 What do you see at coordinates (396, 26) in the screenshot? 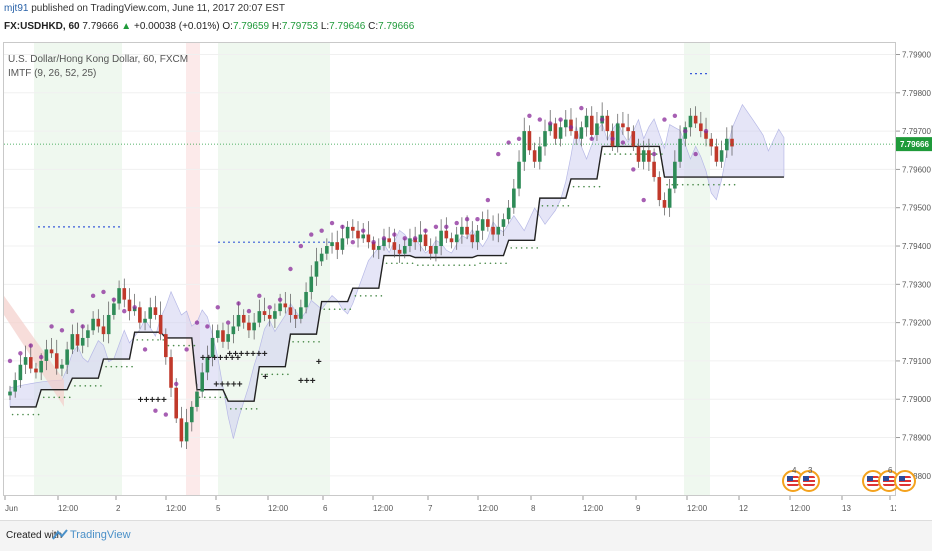
I see `close-value: 7.79666` at bounding box center [396, 26].